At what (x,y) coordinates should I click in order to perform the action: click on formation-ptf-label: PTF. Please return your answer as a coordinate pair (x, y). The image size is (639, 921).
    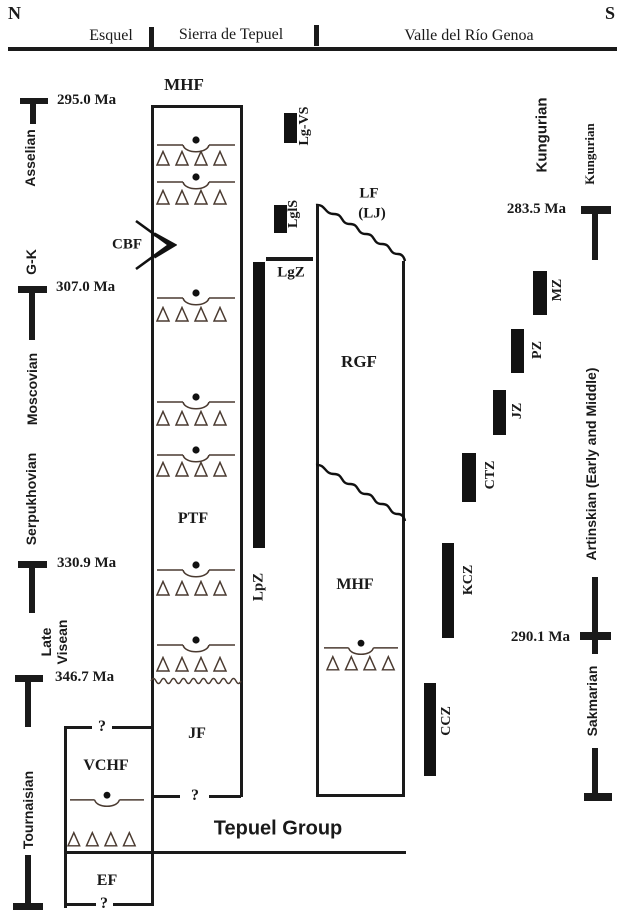
    Looking at the image, I should click on (193, 518).